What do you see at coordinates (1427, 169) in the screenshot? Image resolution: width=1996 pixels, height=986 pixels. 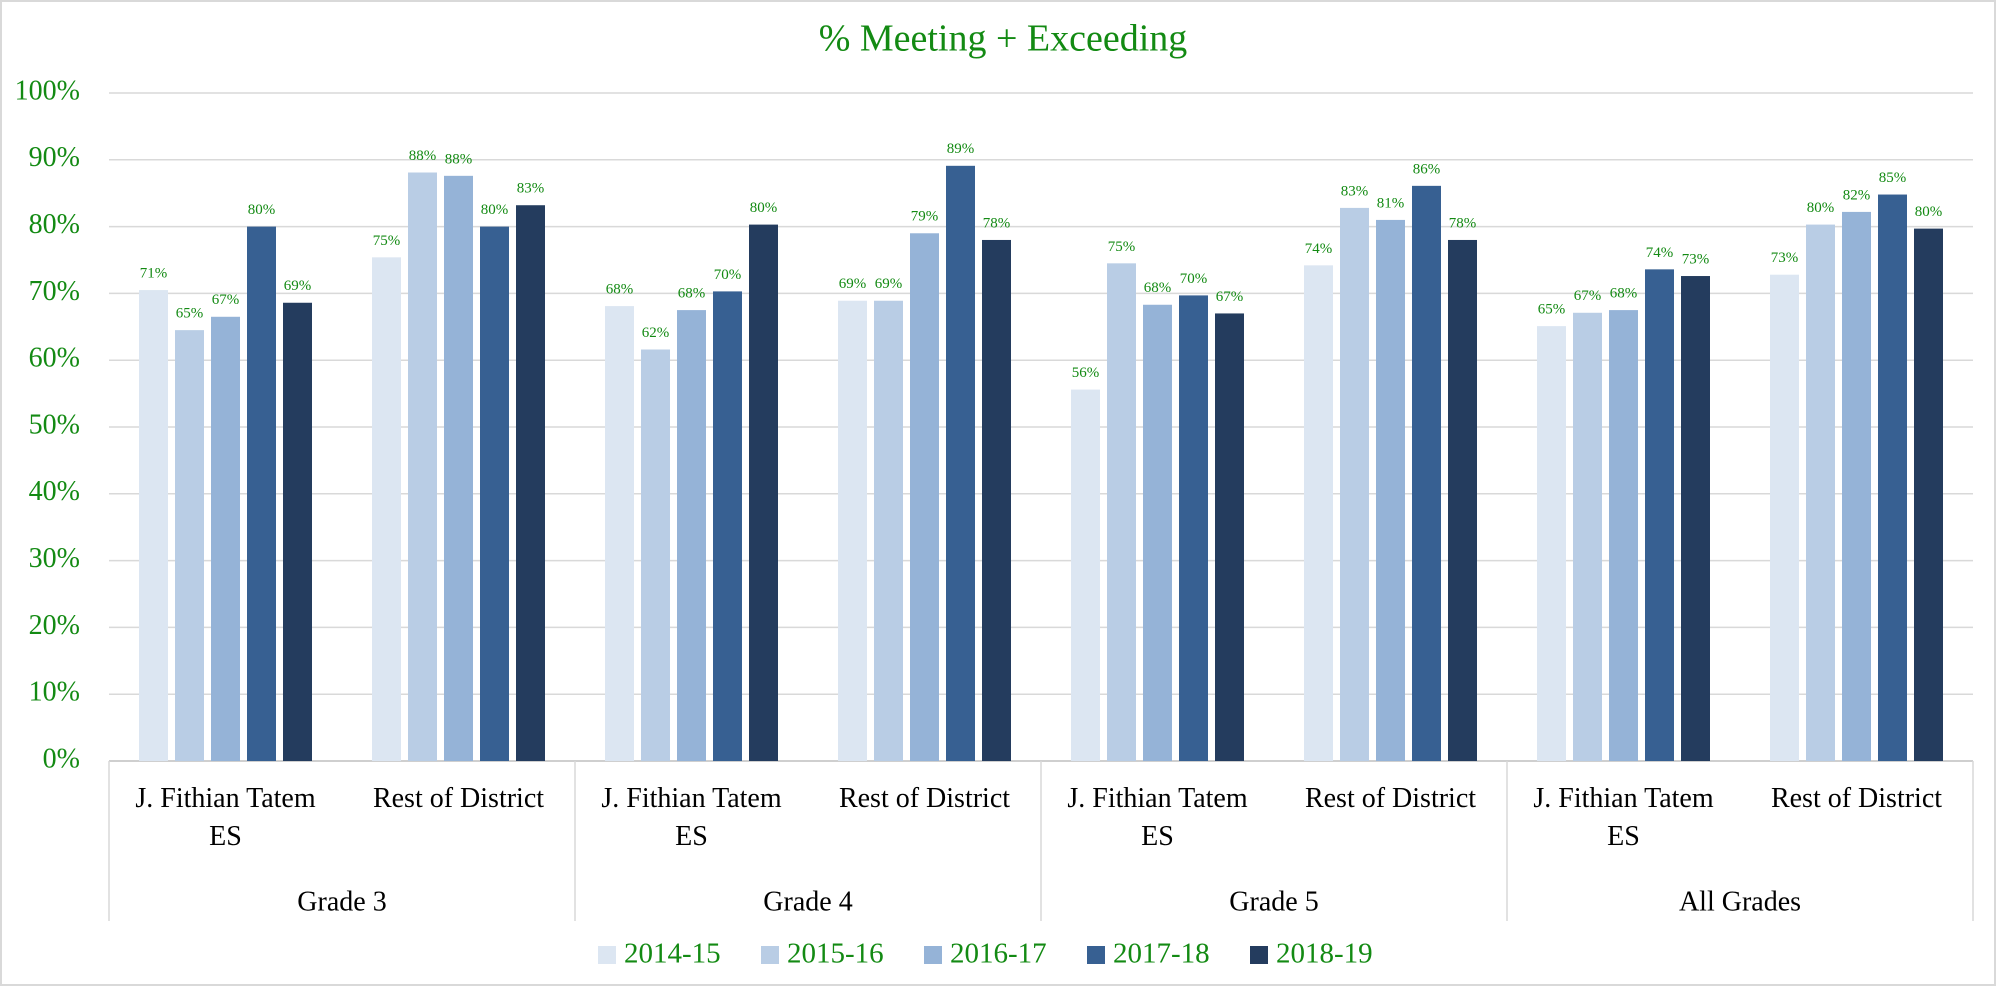 I see `data-label: 86%` at bounding box center [1427, 169].